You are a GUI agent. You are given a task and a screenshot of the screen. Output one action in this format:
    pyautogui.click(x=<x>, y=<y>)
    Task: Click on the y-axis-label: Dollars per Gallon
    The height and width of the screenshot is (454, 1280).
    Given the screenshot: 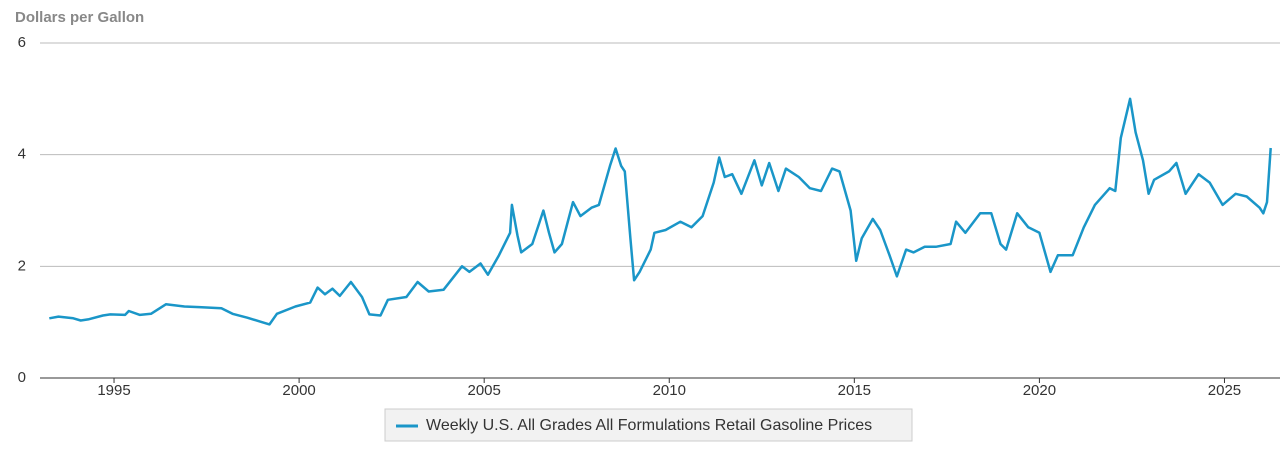 What is the action you would take?
    pyautogui.click(x=79, y=17)
    